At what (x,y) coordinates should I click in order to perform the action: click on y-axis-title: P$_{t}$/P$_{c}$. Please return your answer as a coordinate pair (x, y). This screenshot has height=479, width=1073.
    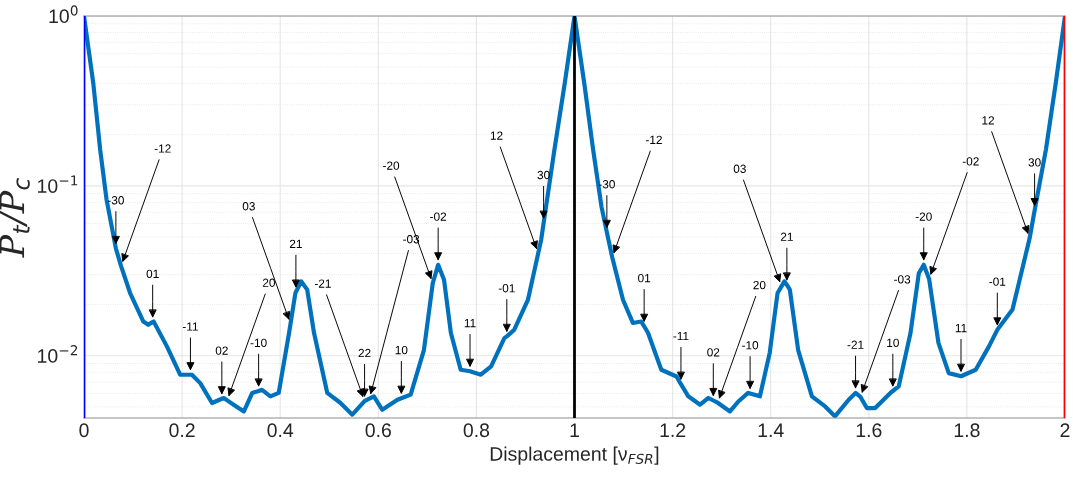
    Looking at the image, I should click on (15, 218).